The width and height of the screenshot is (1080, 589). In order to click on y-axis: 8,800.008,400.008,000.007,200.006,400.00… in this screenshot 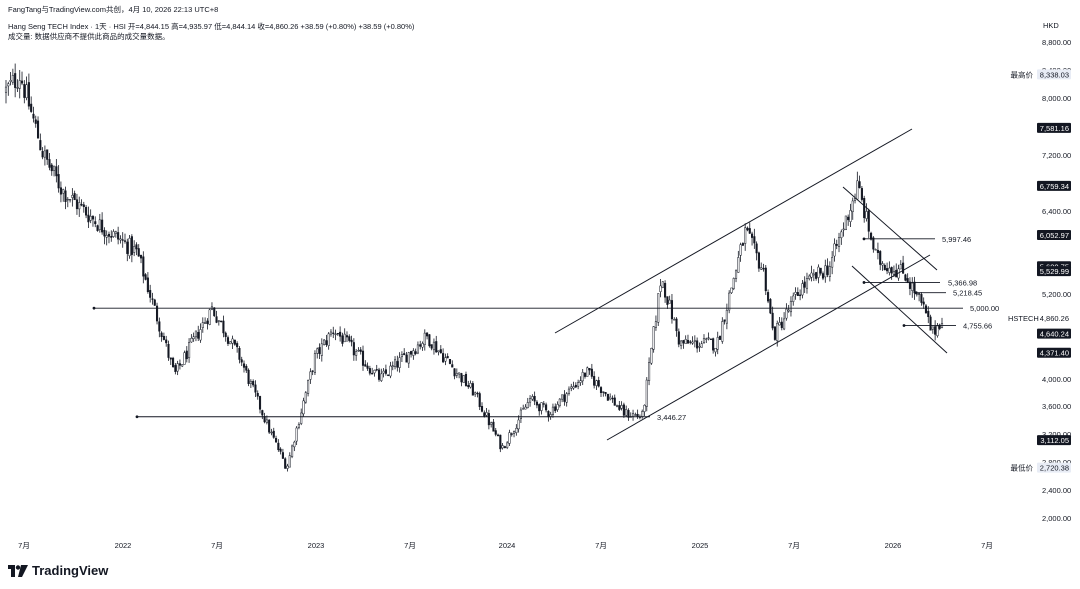, I will do `click(1056, 280)`.